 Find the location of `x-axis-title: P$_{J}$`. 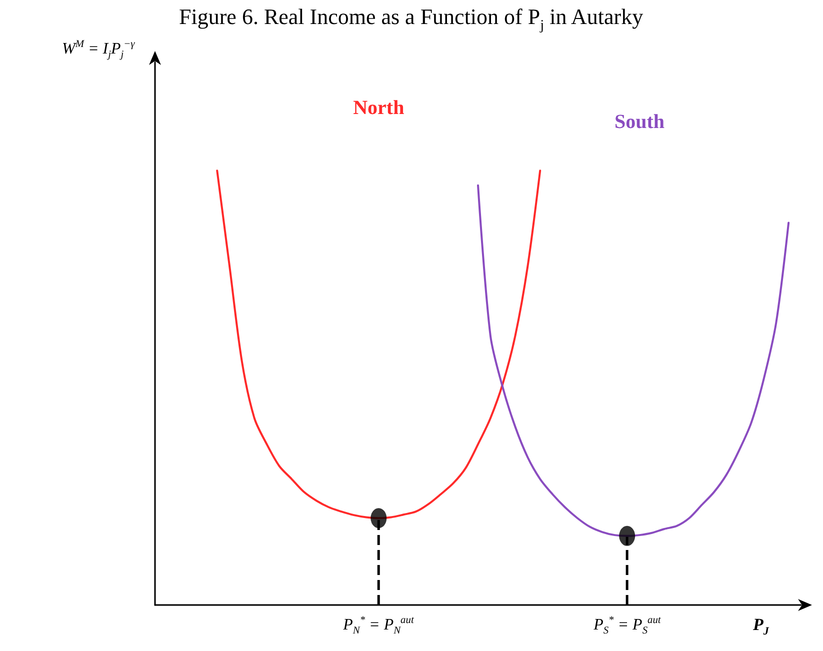

x-axis-title: P$_{J}$ is located at coordinates (761, 627).